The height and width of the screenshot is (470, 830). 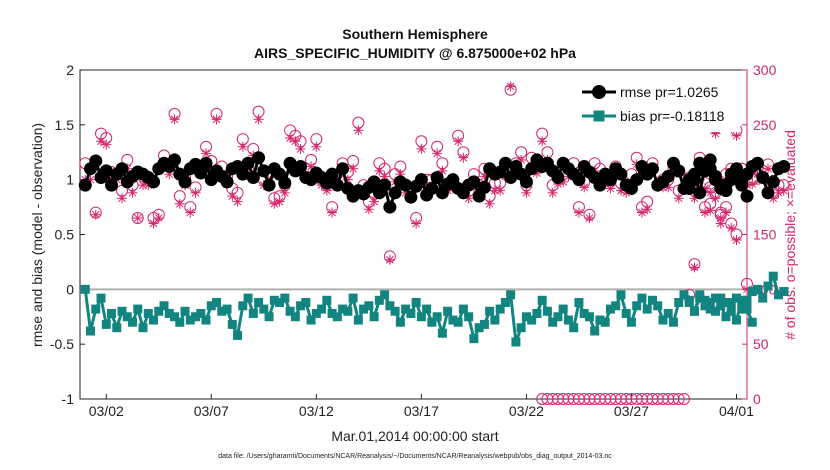 What do you see at coordinates (414, 436) in the screenshot?
I see `x-axis-label: Mar.01,2014 00:00:00 start` at bounding box center [414, 436].